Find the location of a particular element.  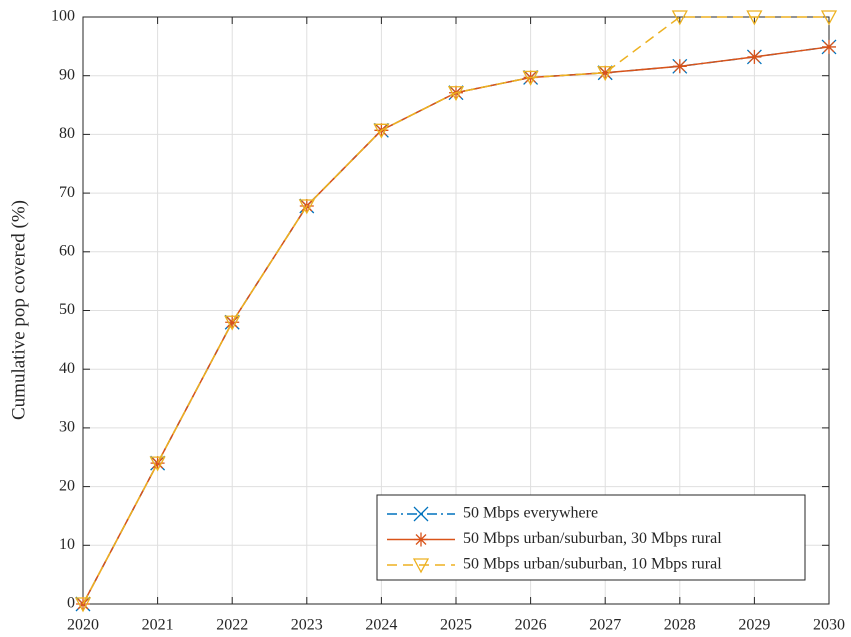

x-tick-label: 2025 is located at coordinates (456, 625).